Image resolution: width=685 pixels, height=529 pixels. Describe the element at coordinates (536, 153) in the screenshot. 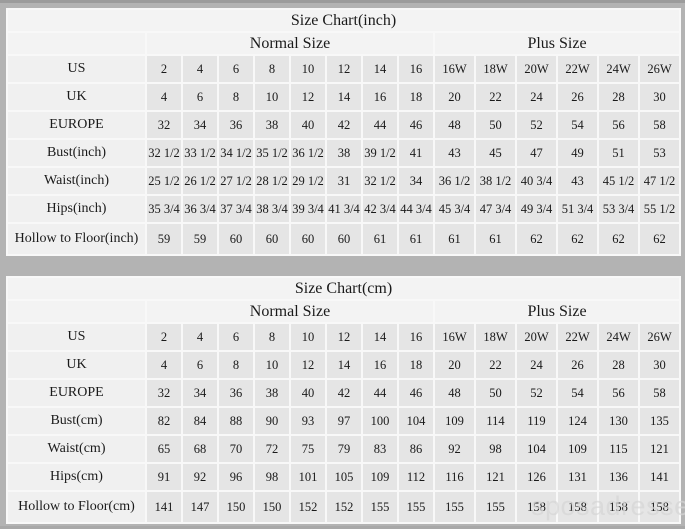

I see `size-cell: 47` at that location.